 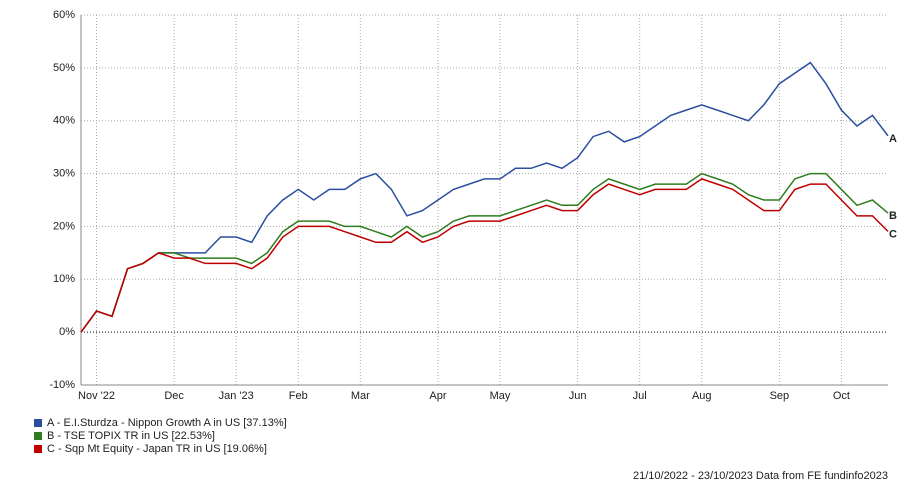 I want to click on y-tick-label: 40%, so click(x=64, y=121).